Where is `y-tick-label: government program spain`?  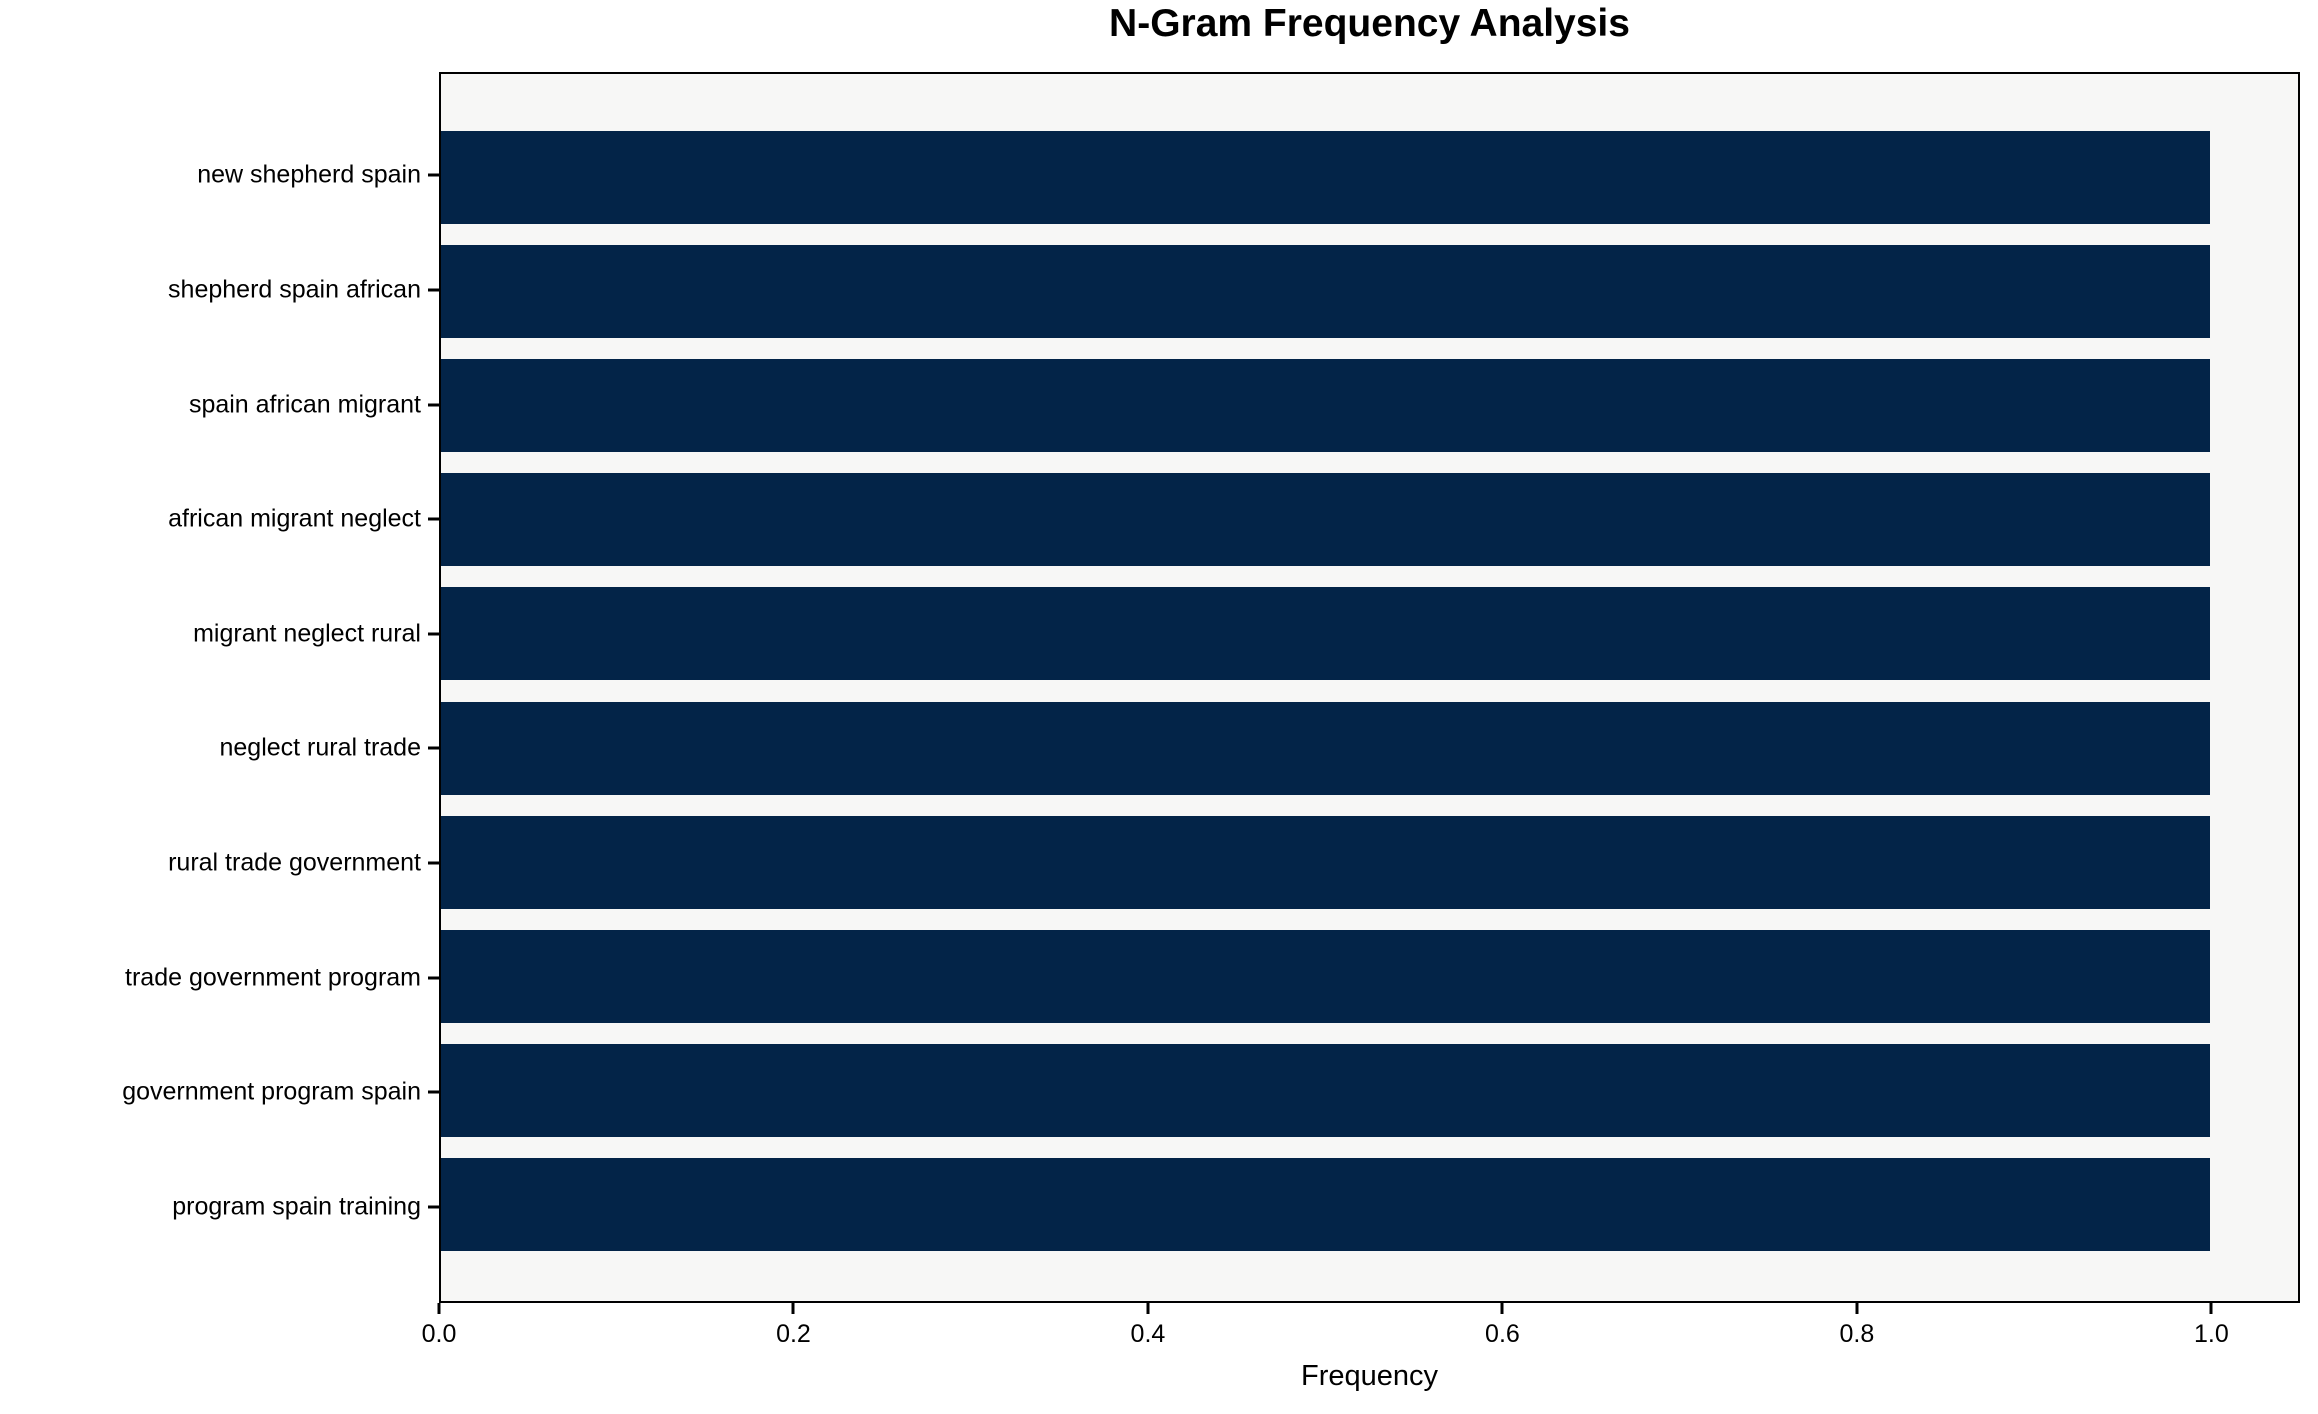 y-tick-label: government program spain is located at coordinates (271, 1091).